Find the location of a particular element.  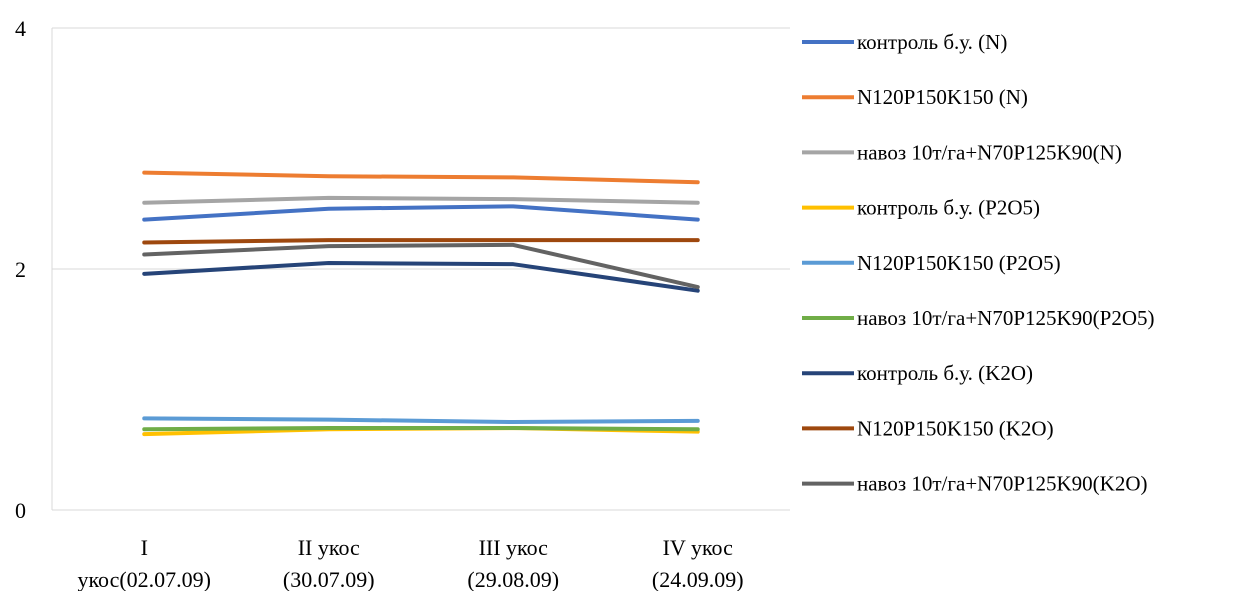

legend-label: навоз 10т/га+N70P125K90(N) is located at coordinates (989, 152).